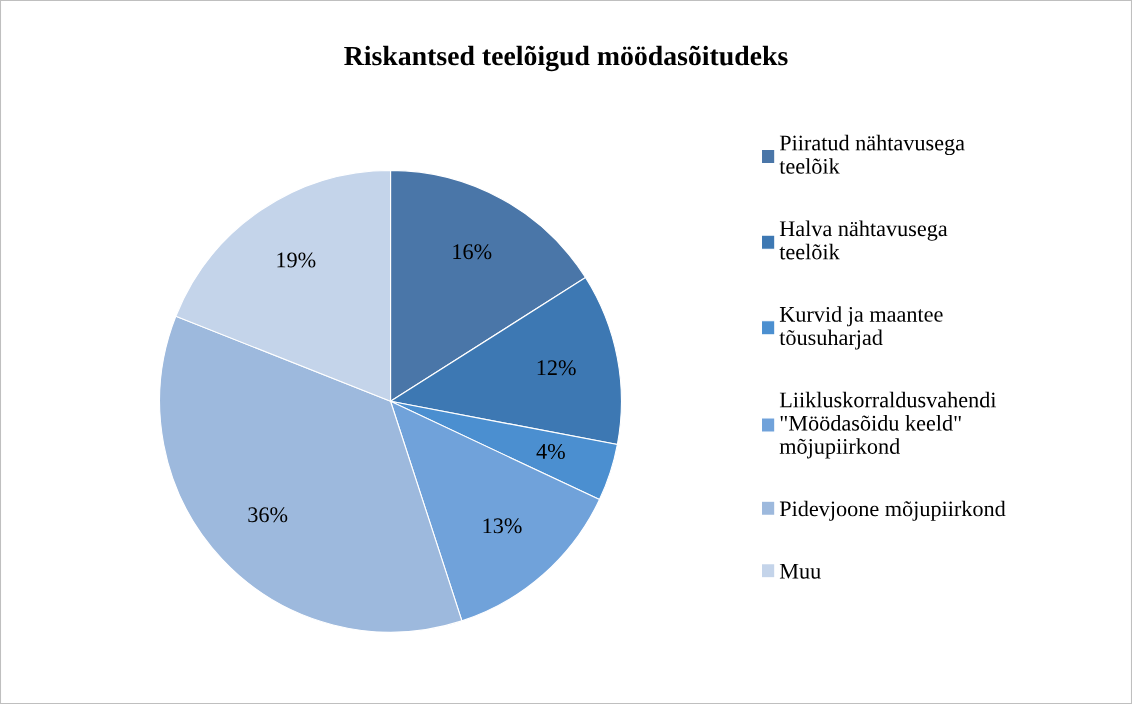 The image size is (1132, 704). What do you see at coordinates (556, 368) in the screenshot?
I see `data-label: 12%` at bounding box center [556, 368].